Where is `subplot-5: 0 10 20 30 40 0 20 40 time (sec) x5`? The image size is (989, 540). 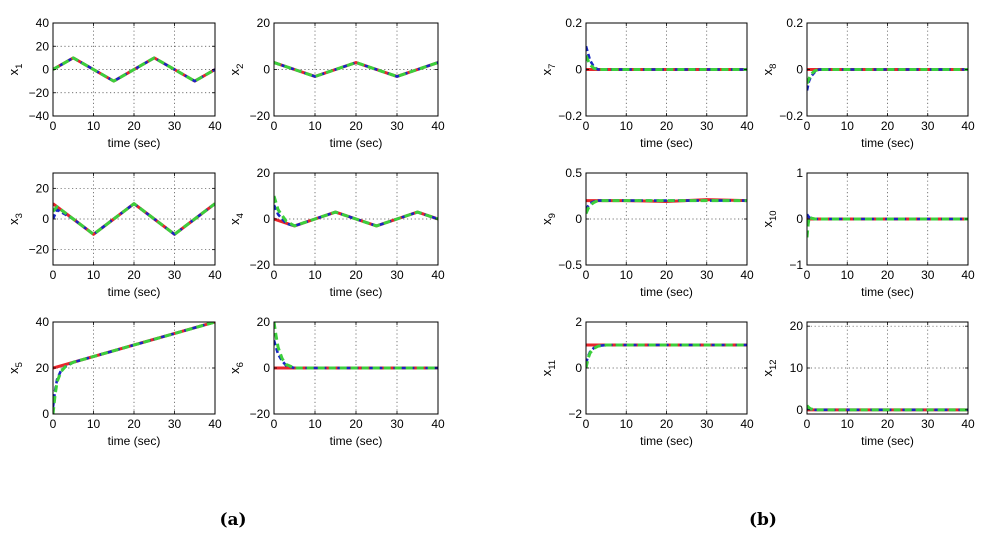
subplot-5: 0 10 20 30 40 0 20 40 time (sec) x5 is located at coordinates (114, 381).